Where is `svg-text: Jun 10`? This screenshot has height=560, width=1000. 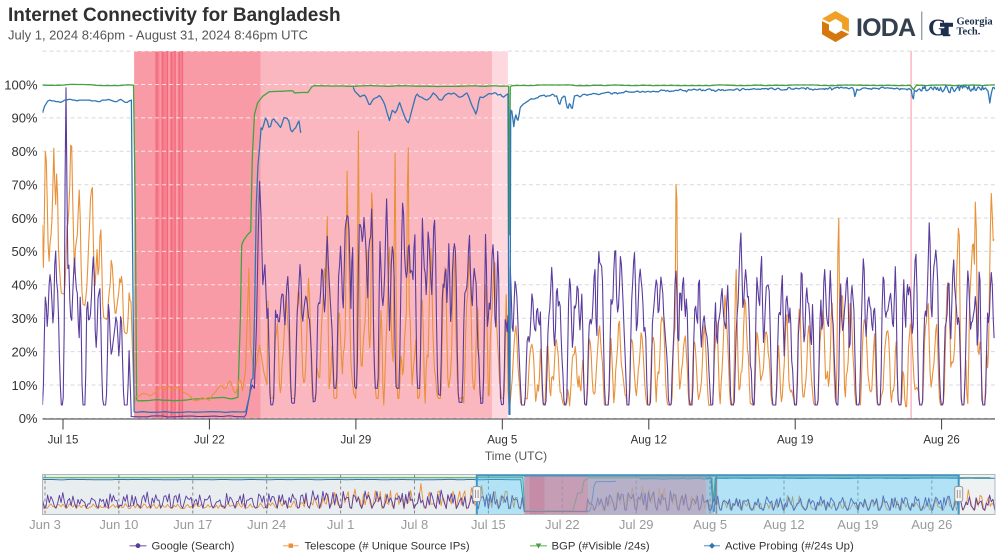
svg-text: Jun 10 is located at coordinates (118, 524).